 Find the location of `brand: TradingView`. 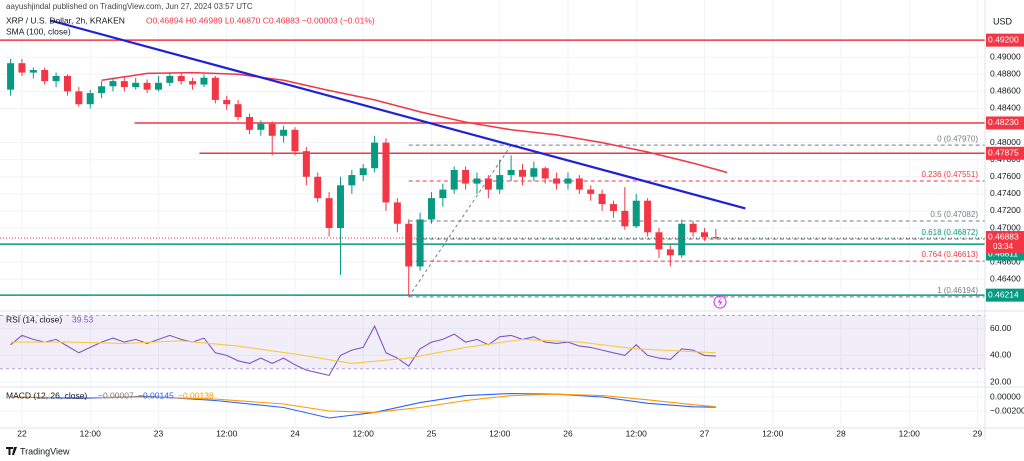

brand: TradingView is located at coordinates (45, 451).